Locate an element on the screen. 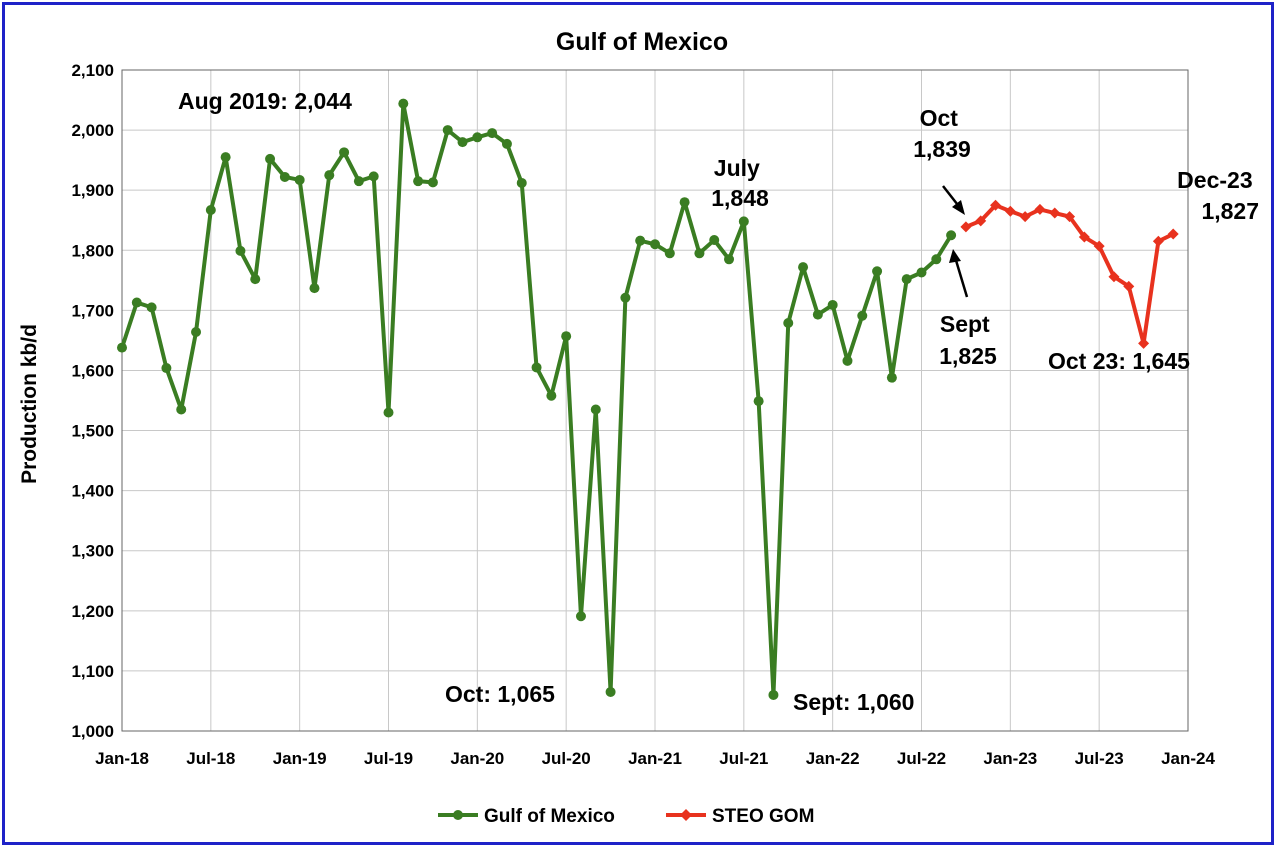 The width and height of the screenshot is (1280, 851). annotation-sept-line1: Sept is located at coordinates (965, 324).